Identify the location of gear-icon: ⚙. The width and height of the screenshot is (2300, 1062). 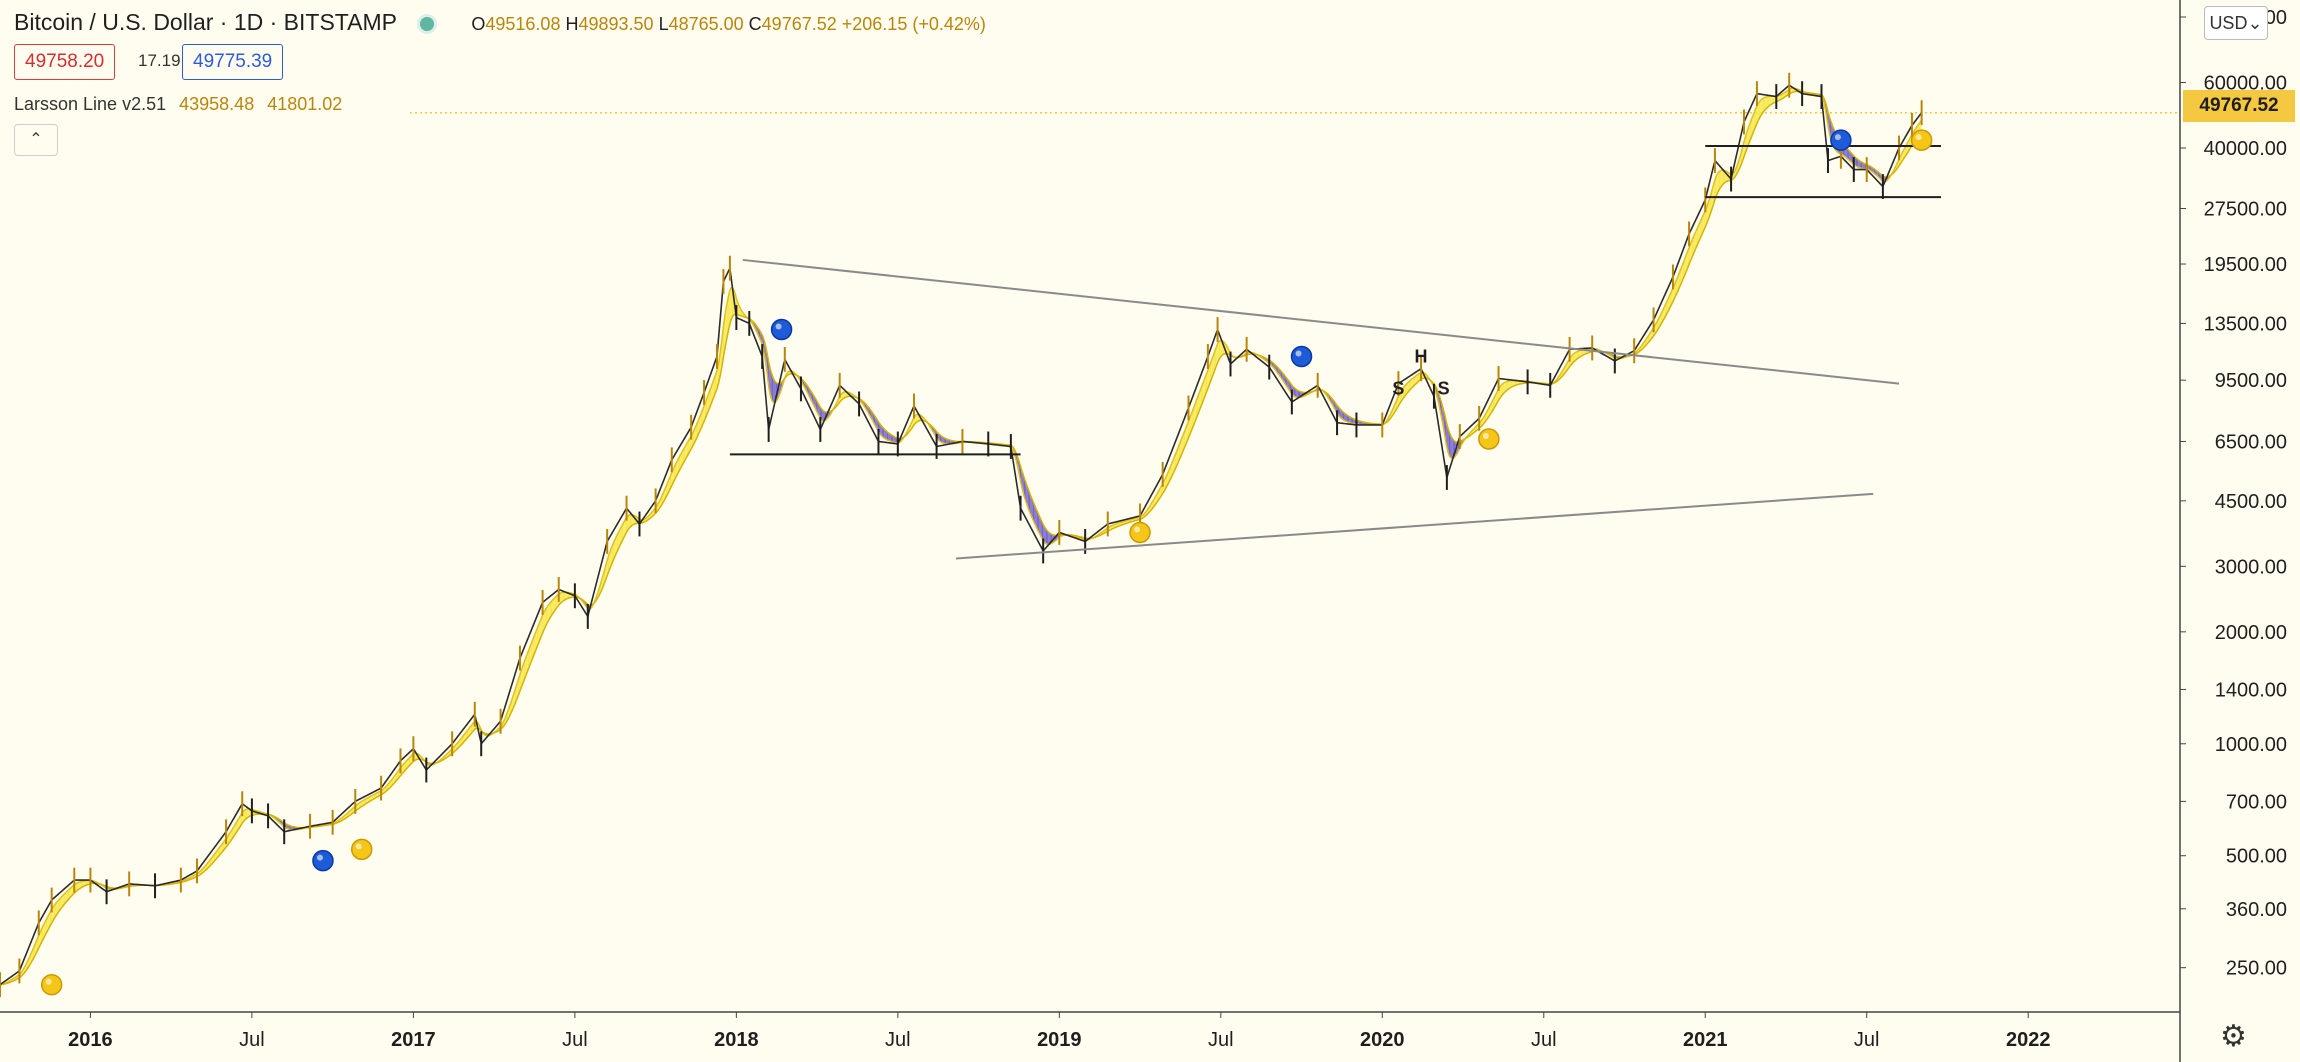
(2233, 1036).